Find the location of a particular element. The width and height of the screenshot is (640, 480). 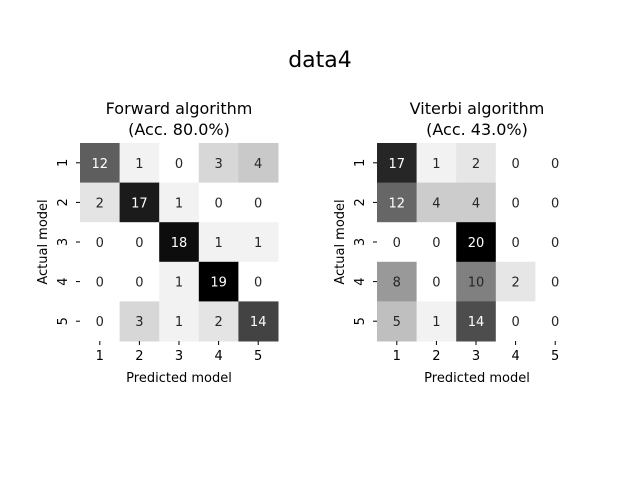

heatmap-forward-cell-label-r4-c5: 0 is located at coordinates (258, 283).